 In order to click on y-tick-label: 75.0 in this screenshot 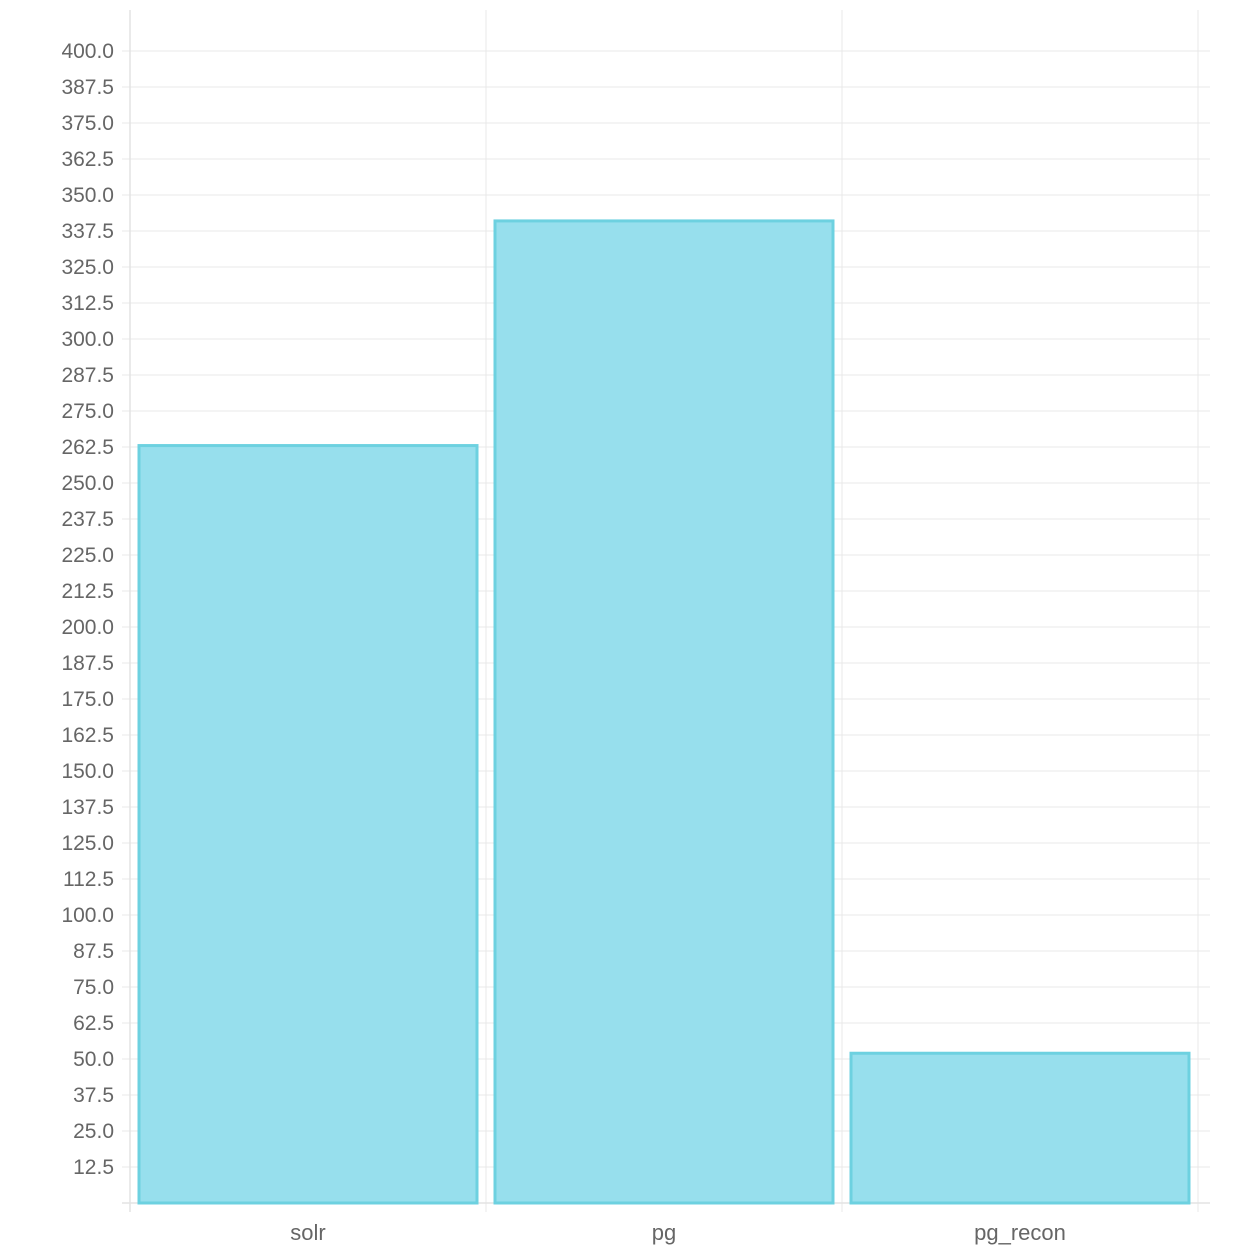, I will do `click(93, 987)`.